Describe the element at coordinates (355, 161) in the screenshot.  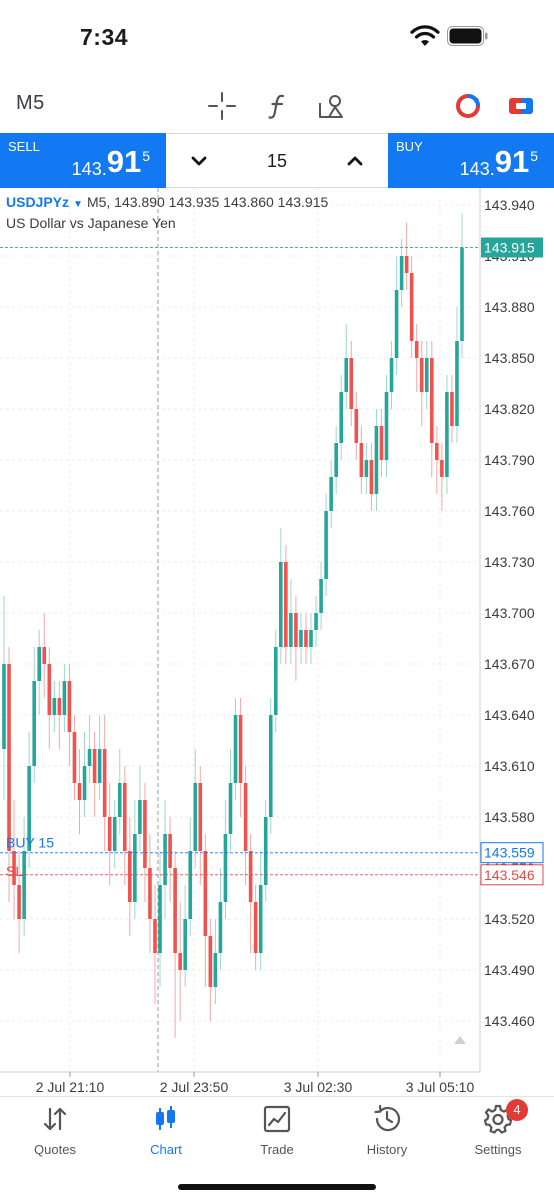
I see `chevron-up-icon` at that location.